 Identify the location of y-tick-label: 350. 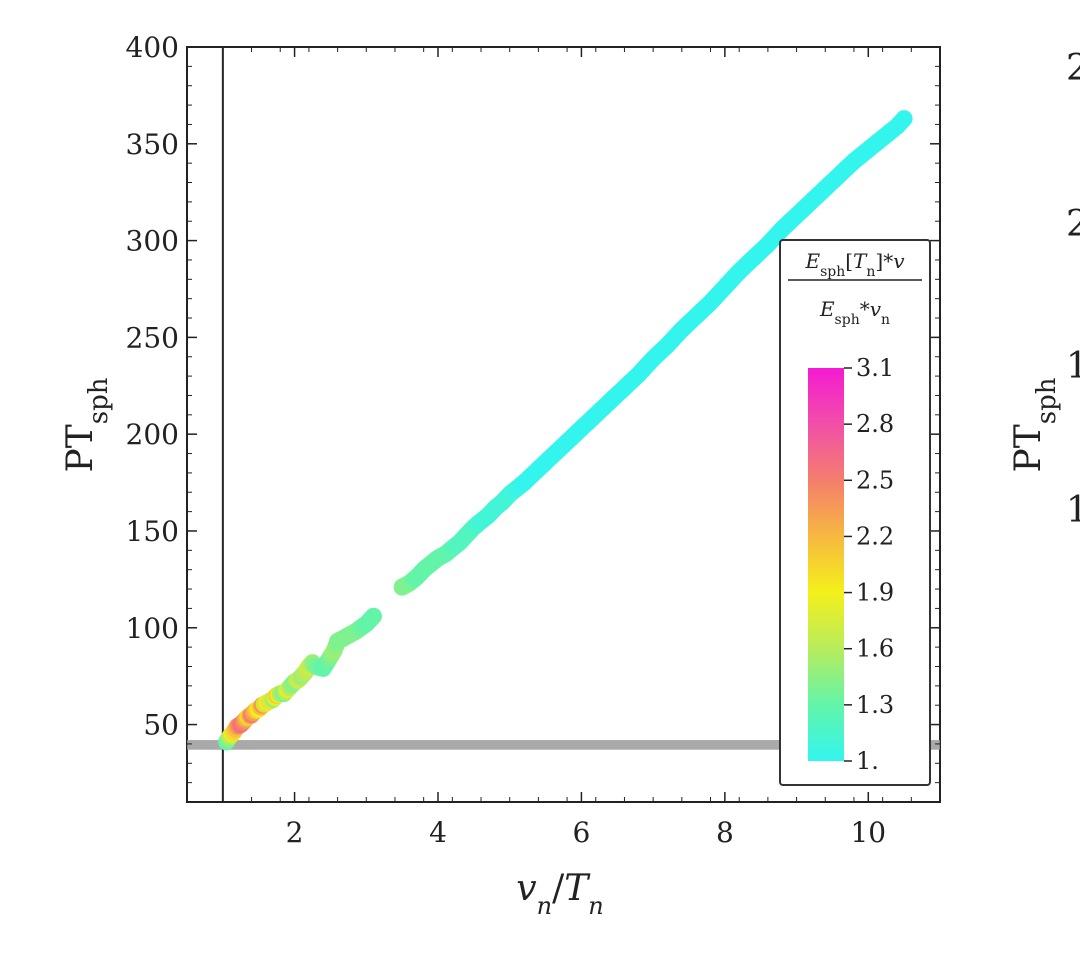
(152, 144).